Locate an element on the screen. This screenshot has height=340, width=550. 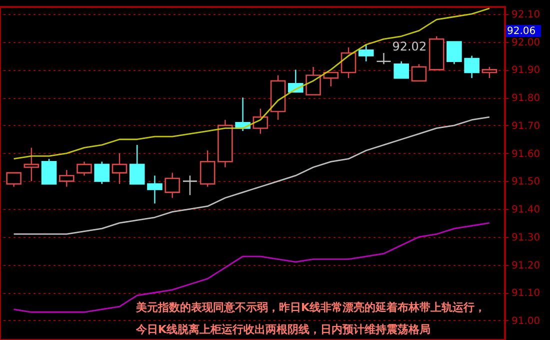
text: 92.06 is located at coordinates (521, 31).